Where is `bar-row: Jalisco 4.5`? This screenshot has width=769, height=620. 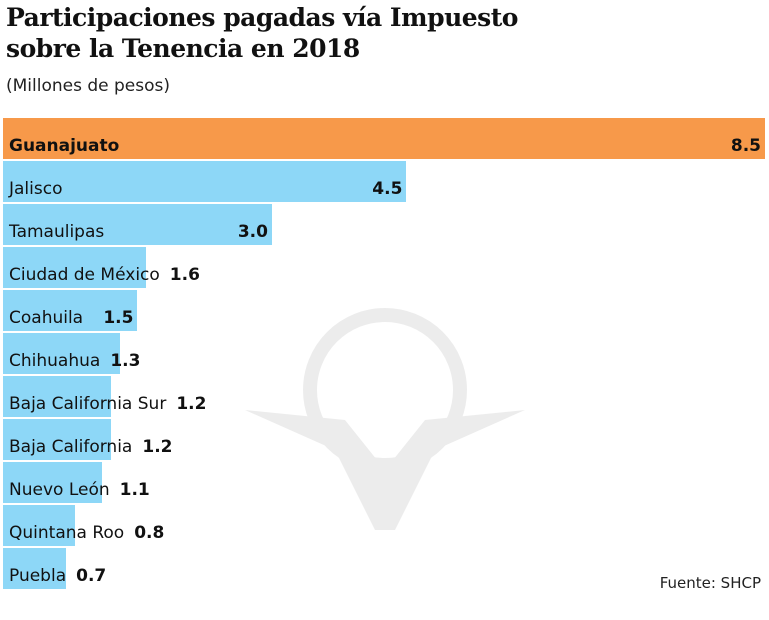 bar-row: Jalisco 4.5 is located at coordinates (386, 181).